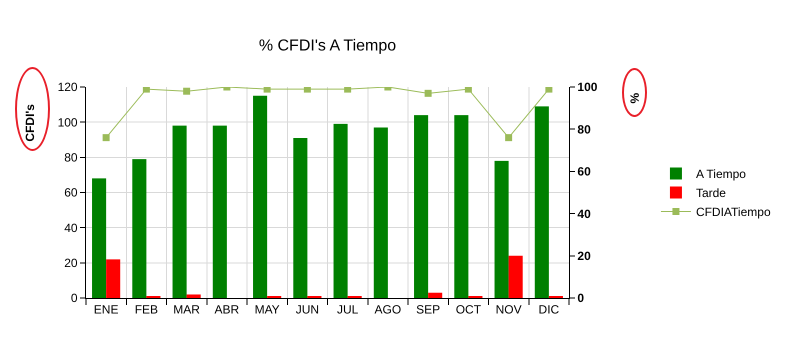  What do you see at coordinates (106, 309) in the screenshot?
I see `x-tick-label: ENE` at bounding box center [106, 309].